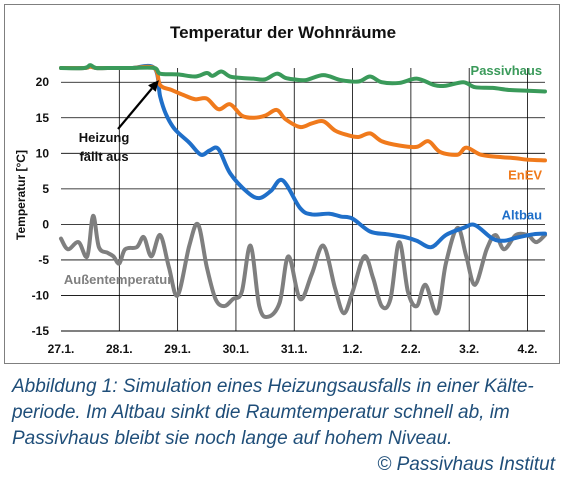 The width and height of the screenshot is (573, 487). What do you see at coordinates (177, 349) in the screenshot?
I see `x-tick-label: 29.1.` at bounding box center [177, 349].